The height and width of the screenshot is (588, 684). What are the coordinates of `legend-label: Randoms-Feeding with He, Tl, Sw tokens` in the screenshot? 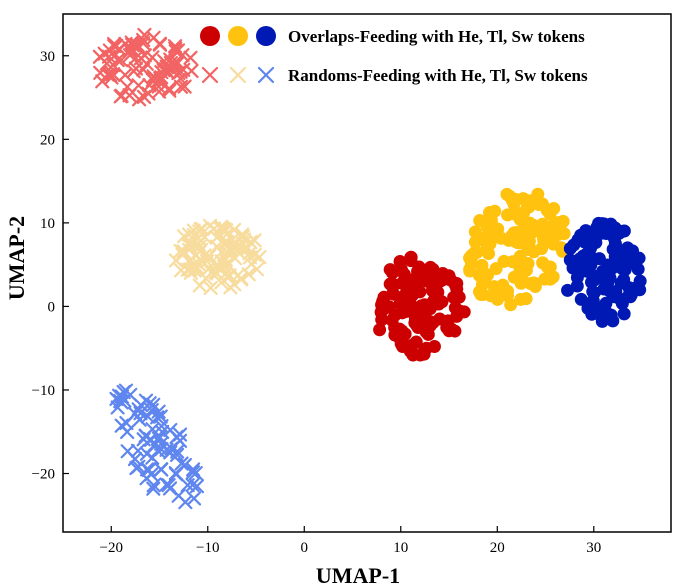 It's located at (438, 75).